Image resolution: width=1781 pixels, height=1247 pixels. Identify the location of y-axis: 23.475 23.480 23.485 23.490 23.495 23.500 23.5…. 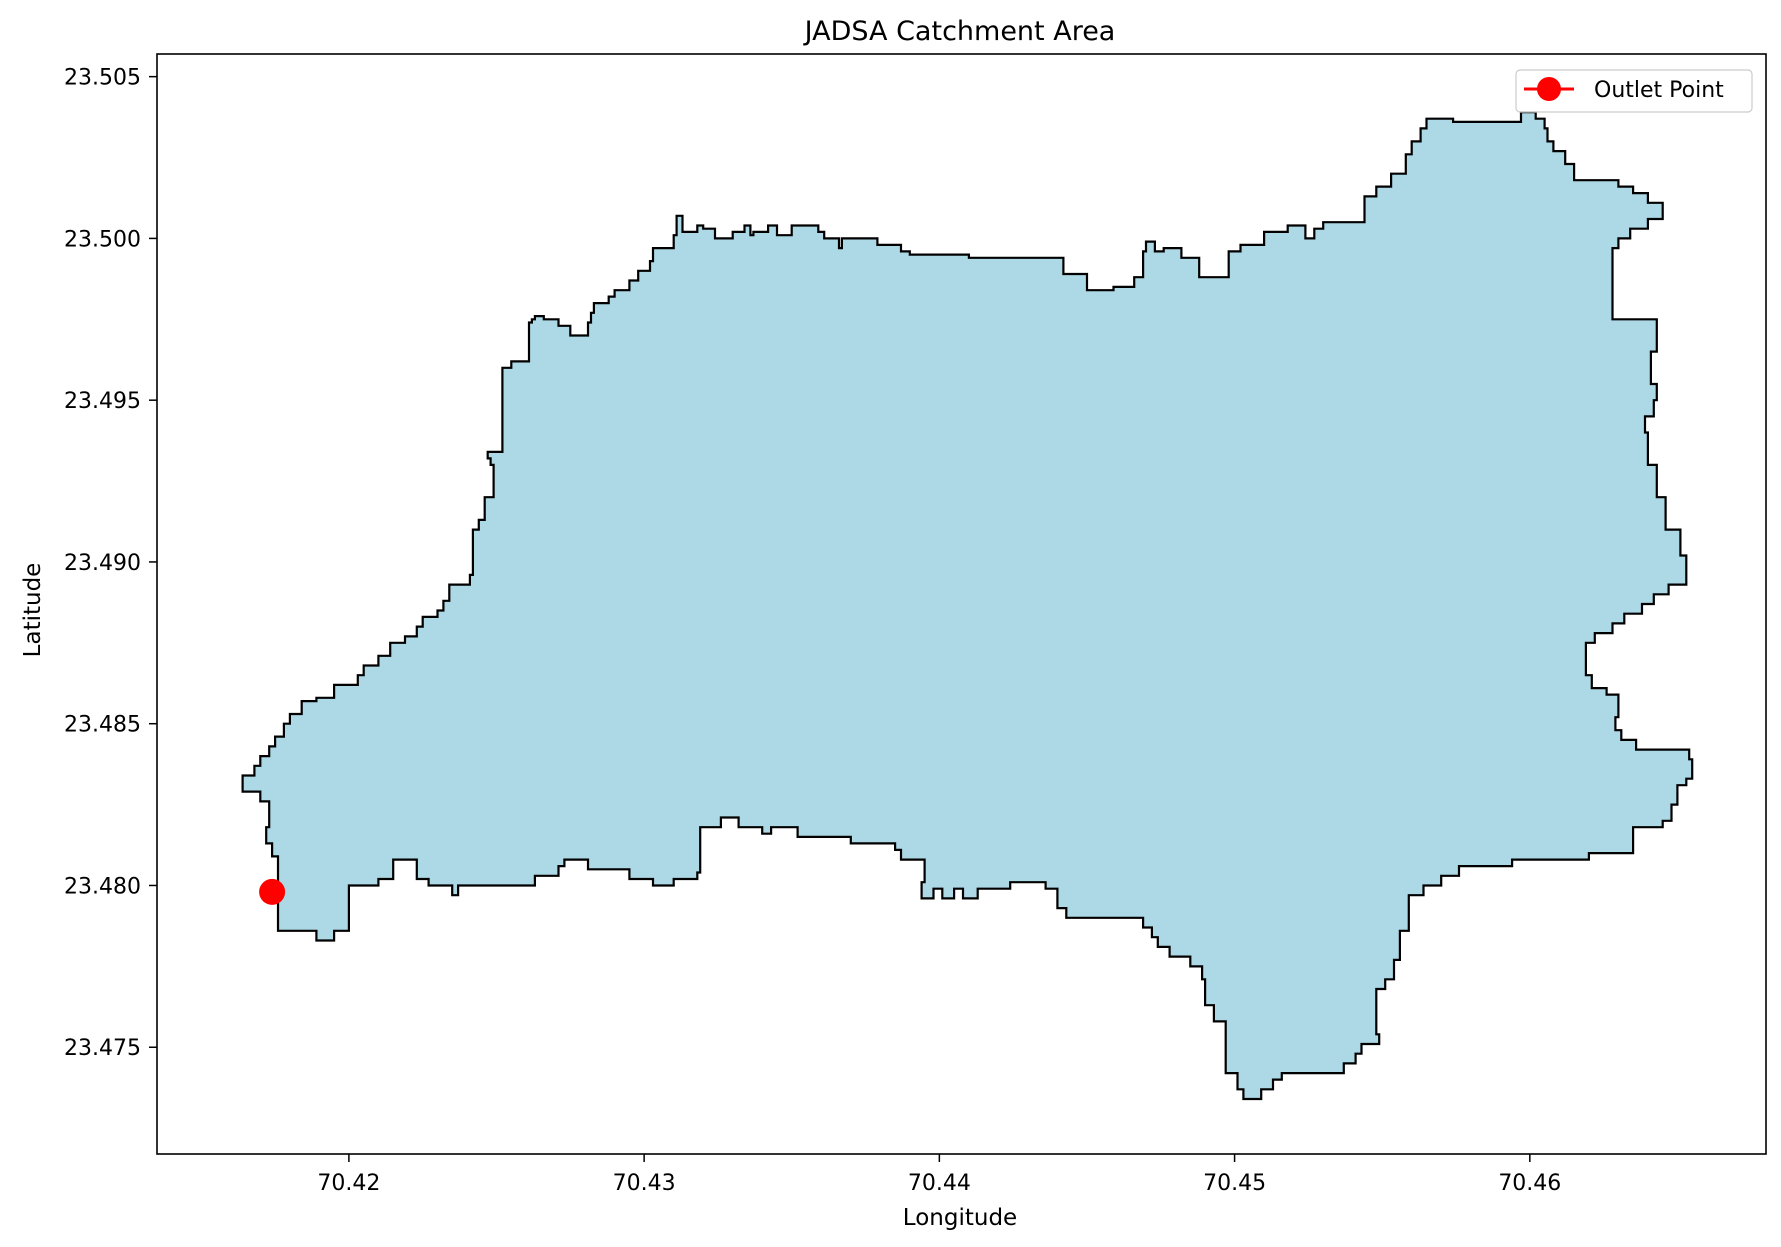
(110, 563).